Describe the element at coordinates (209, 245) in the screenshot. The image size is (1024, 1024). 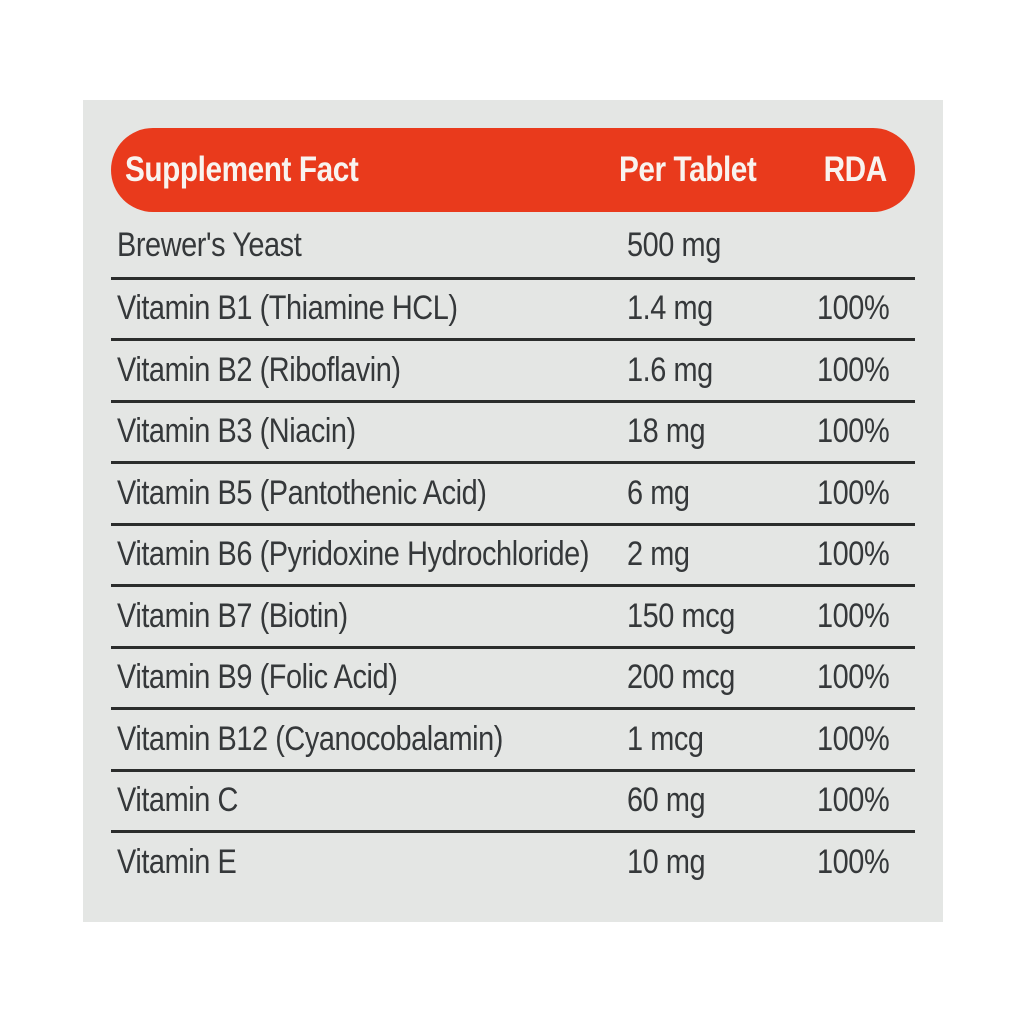
I see `ingredient-name: Brewer's Yeast` at that location.